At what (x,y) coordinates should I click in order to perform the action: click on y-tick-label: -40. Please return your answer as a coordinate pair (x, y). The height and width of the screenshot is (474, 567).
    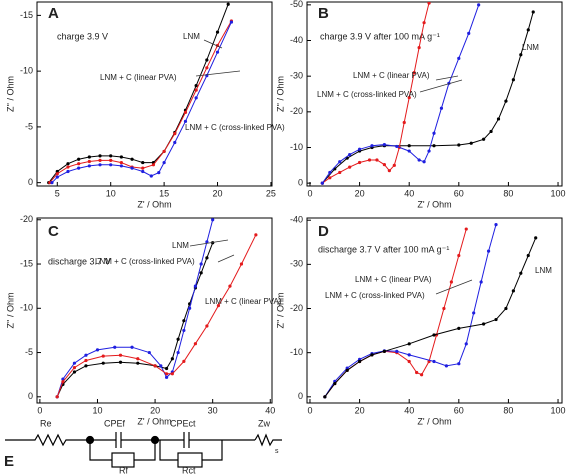
    Looking at the image, I should click on (296, 40).